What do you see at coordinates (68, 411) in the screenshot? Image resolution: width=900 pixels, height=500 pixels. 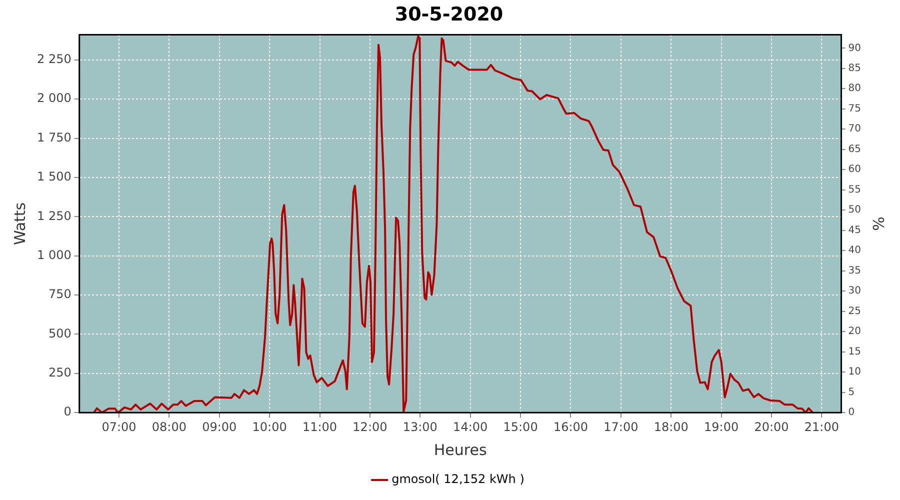 I see `y-tick-label: 0` at bounding box center [68, 411].